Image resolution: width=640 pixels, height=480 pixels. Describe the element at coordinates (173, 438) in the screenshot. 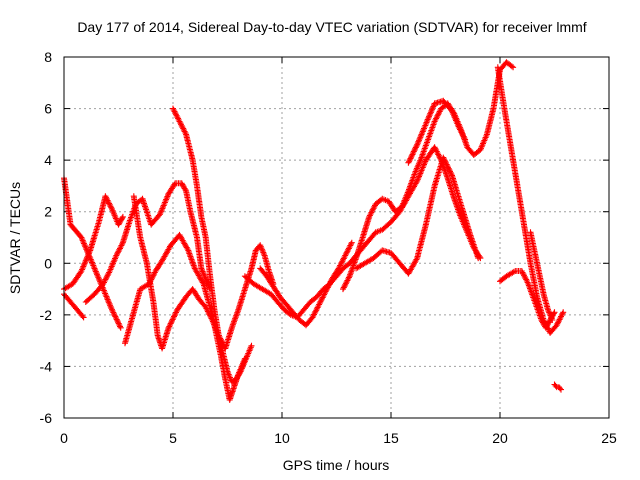

I see `x-tick-label: 5` at that location.